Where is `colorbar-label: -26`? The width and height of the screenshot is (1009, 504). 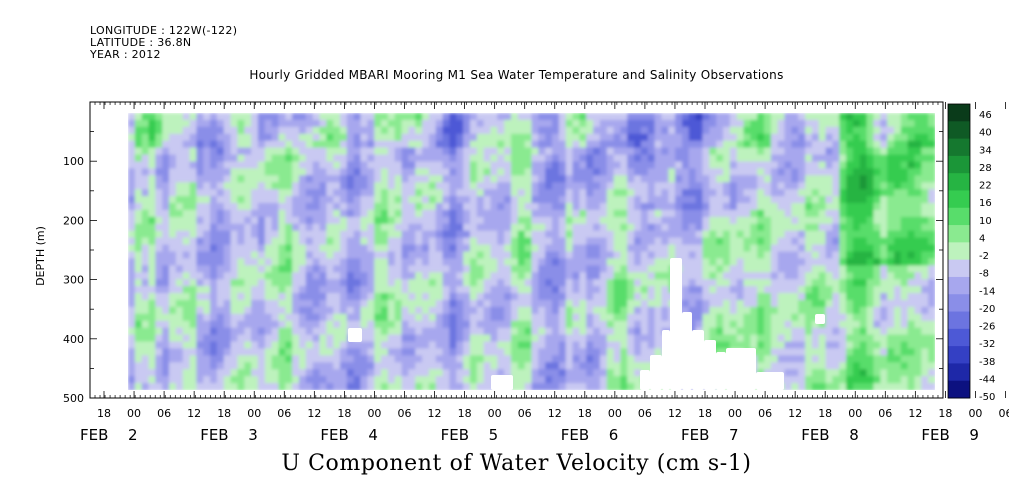
colorbar-label: -26 is located at coordinates (987, 327).